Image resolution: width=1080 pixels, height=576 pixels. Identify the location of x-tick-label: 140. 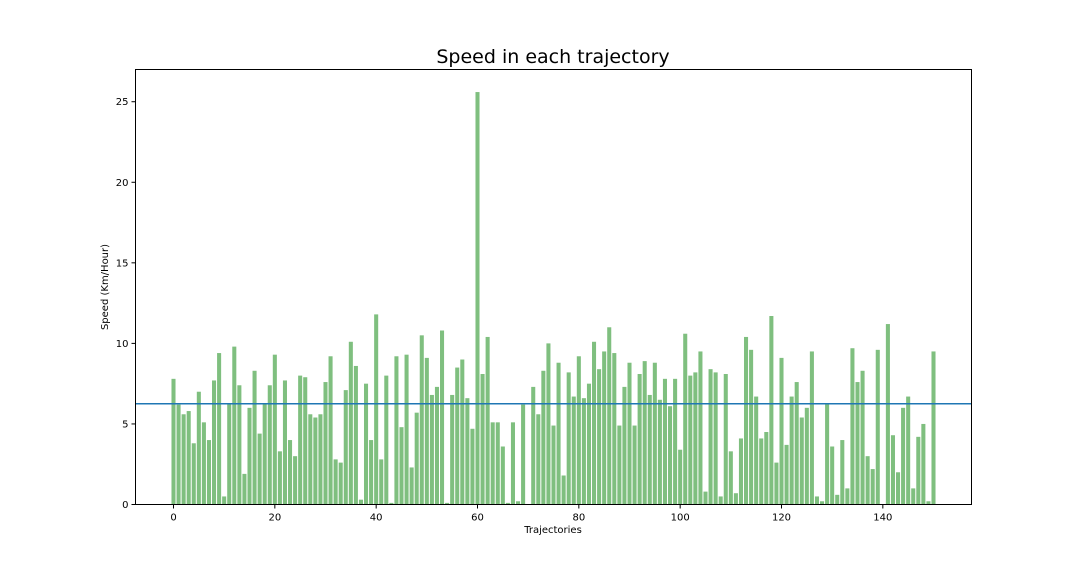
(882, 518).